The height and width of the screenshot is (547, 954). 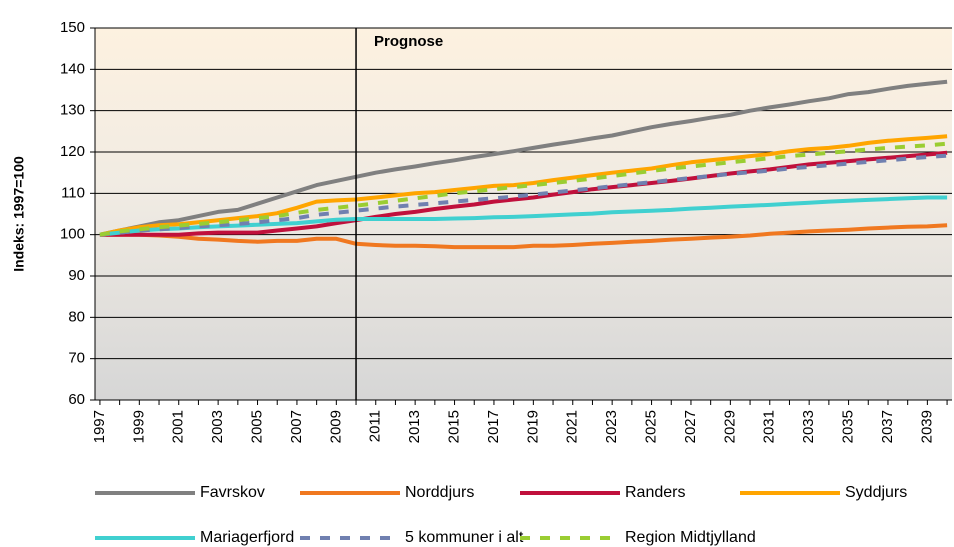 What do you see at coordinates (247, 537) in the screenshot?
I see `legend-label: Mariagerfjord` at bounding box center [247, 537].